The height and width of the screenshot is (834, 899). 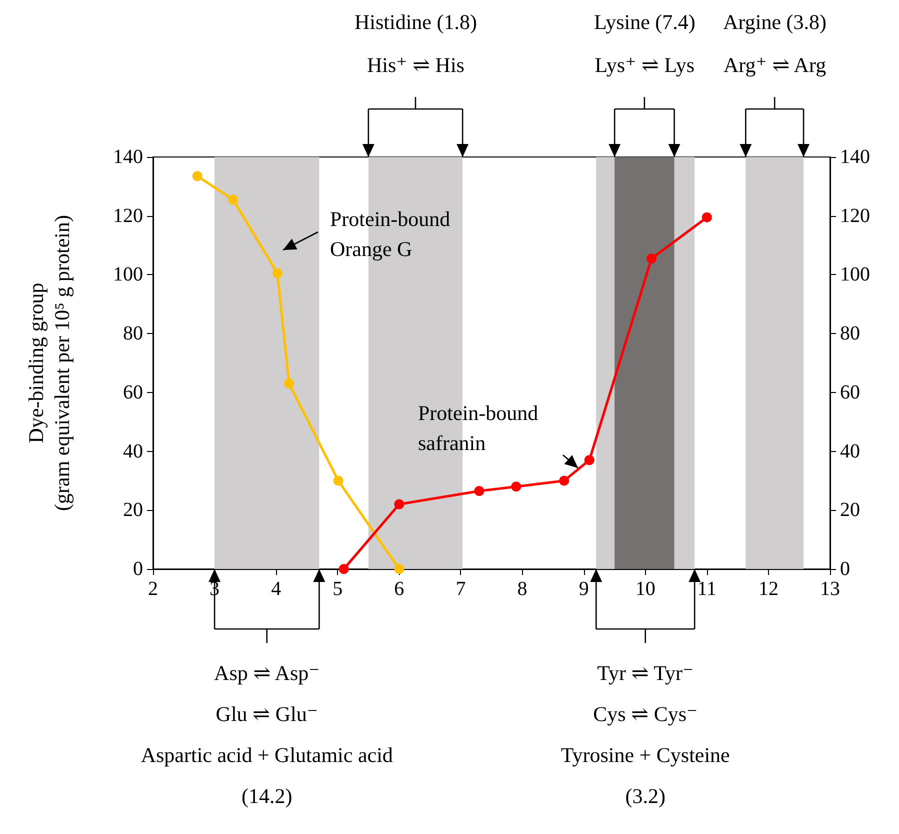 I want to click on y2-tick-label: 80, so click(x=850, y=333).